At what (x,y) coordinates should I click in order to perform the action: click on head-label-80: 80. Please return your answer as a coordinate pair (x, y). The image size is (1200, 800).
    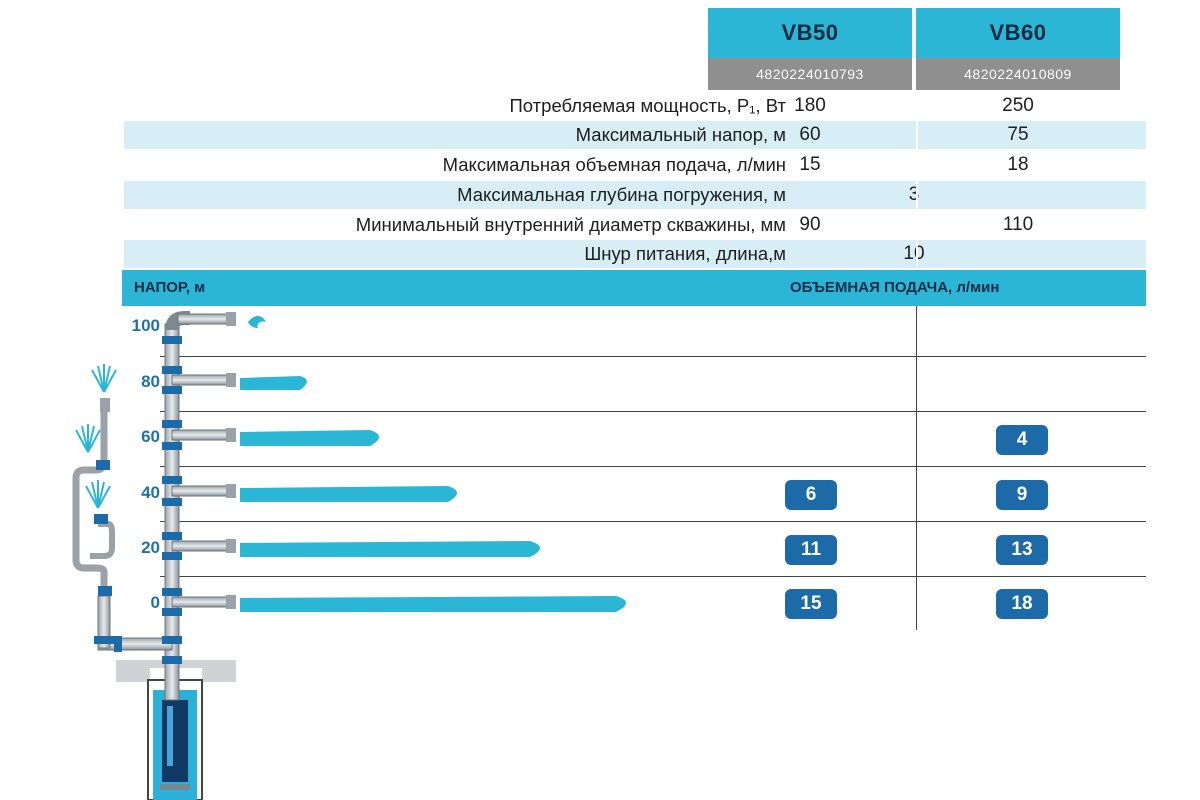
    Looking at the image, I should click on (150, 381).